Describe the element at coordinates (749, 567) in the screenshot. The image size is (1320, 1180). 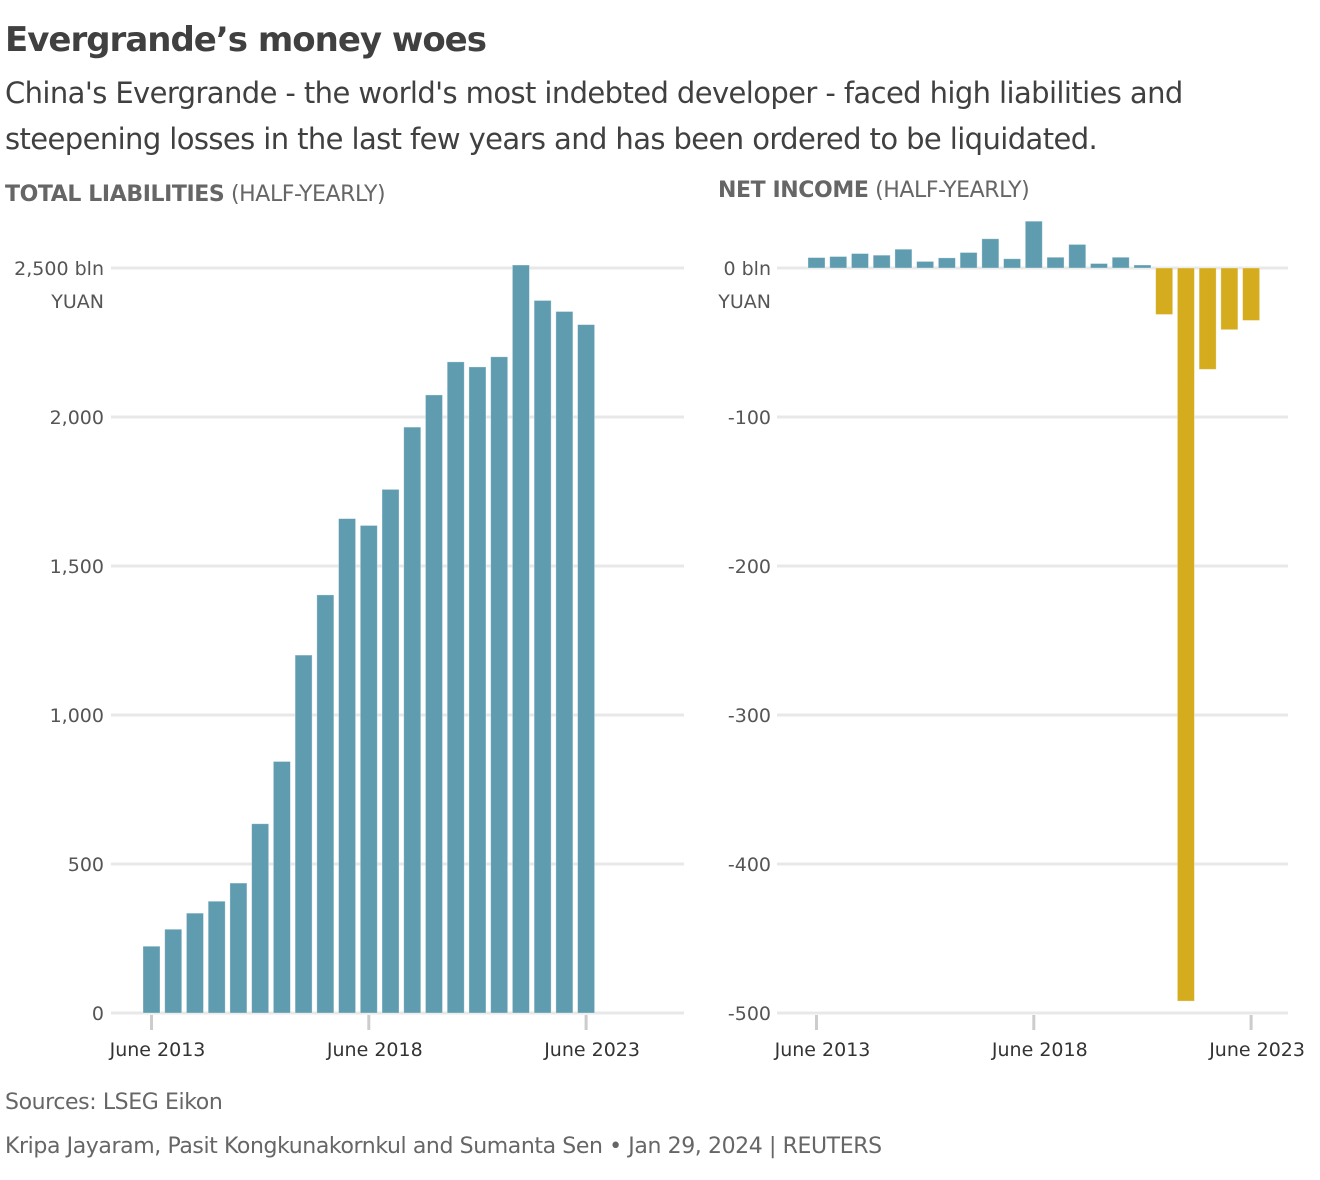
I see `net-income-y-tick-label: -200` at that location.